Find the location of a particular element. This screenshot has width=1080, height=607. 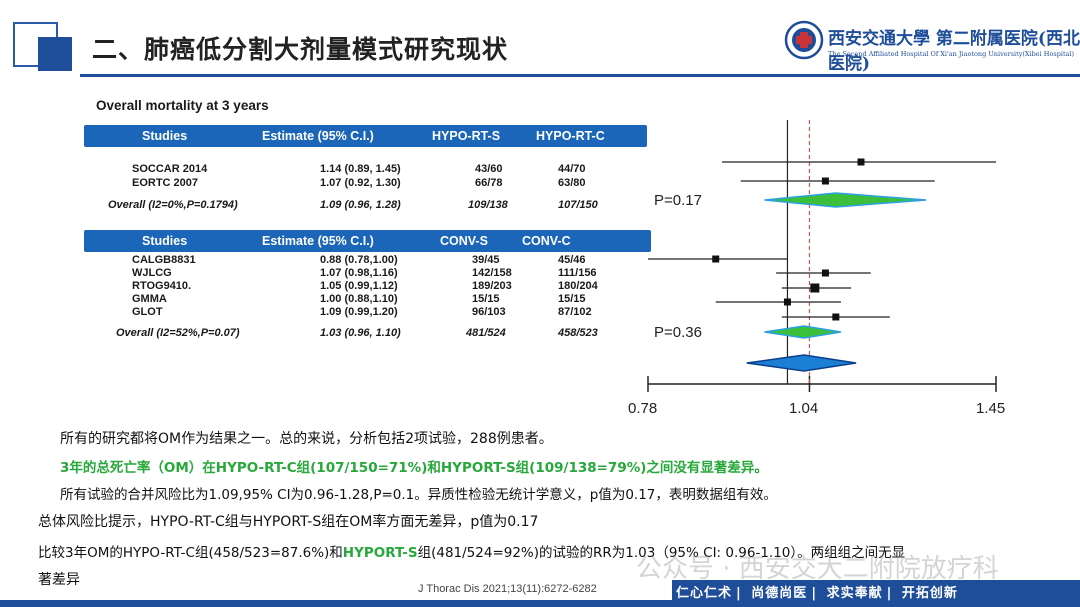

table-row: EORTC 2007 1.07 (0.92, 1.30) 66/78 63/80 is located at coordinates (359, 183).